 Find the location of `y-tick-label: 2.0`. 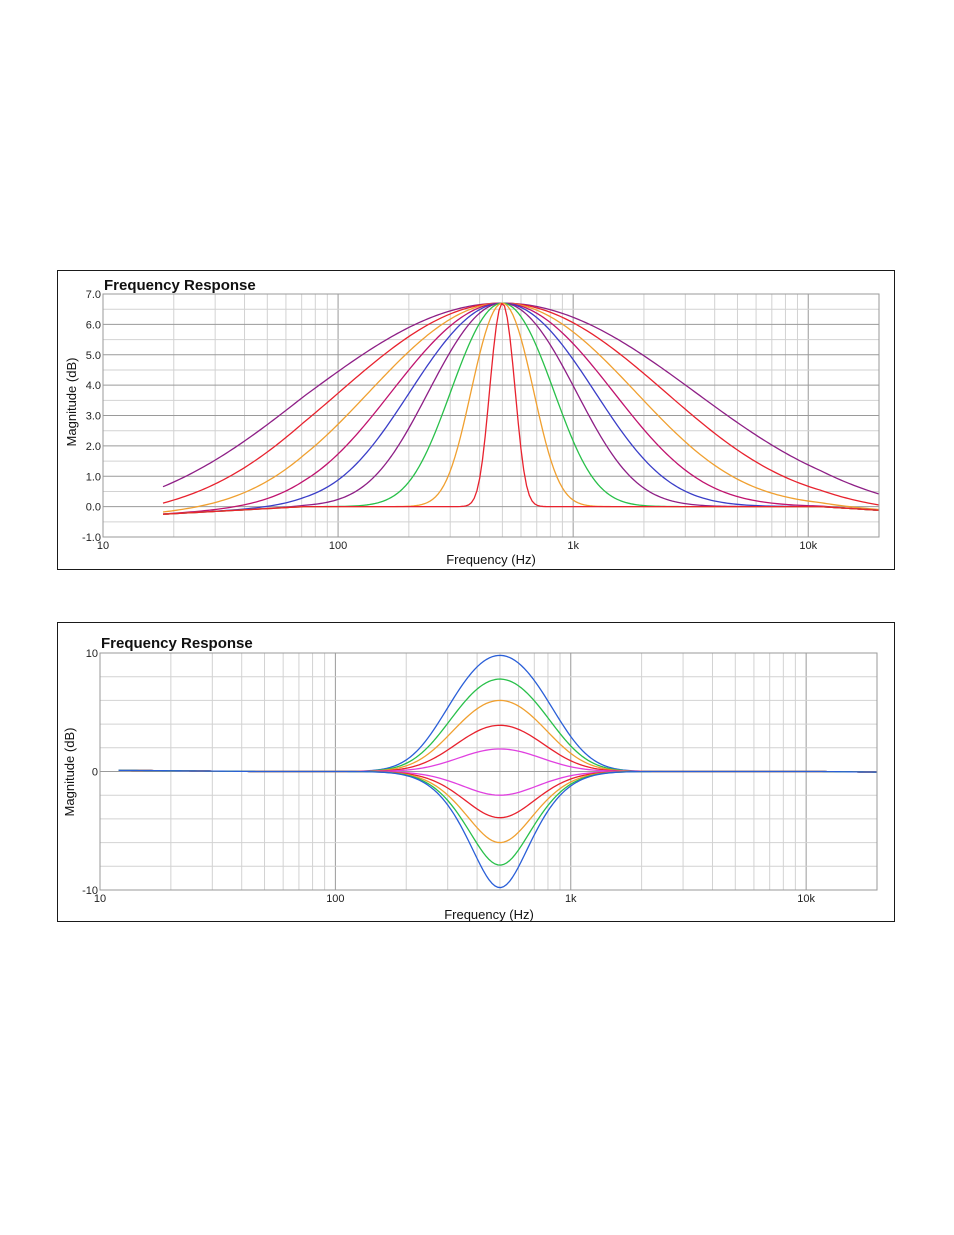

y-tick-label: 2.0 is located at coordinates (93, 447).